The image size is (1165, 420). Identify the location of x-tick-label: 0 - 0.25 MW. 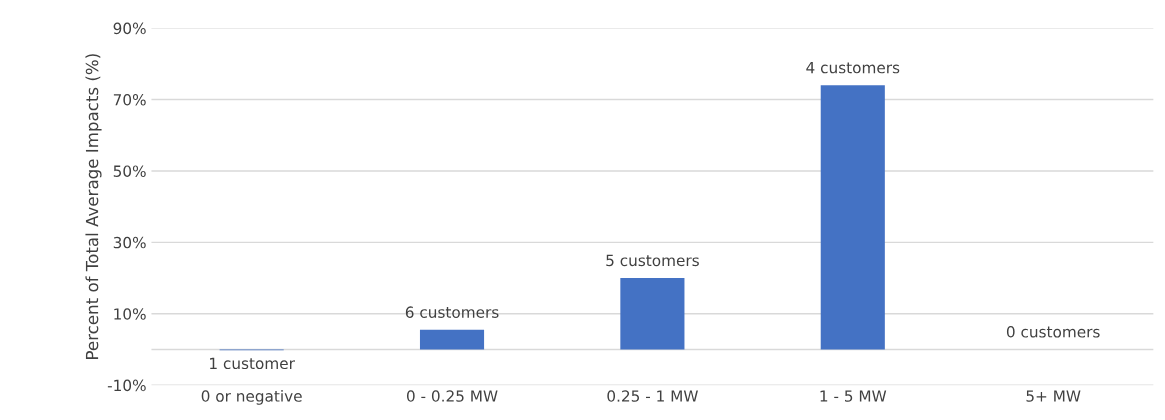
(452, 396).